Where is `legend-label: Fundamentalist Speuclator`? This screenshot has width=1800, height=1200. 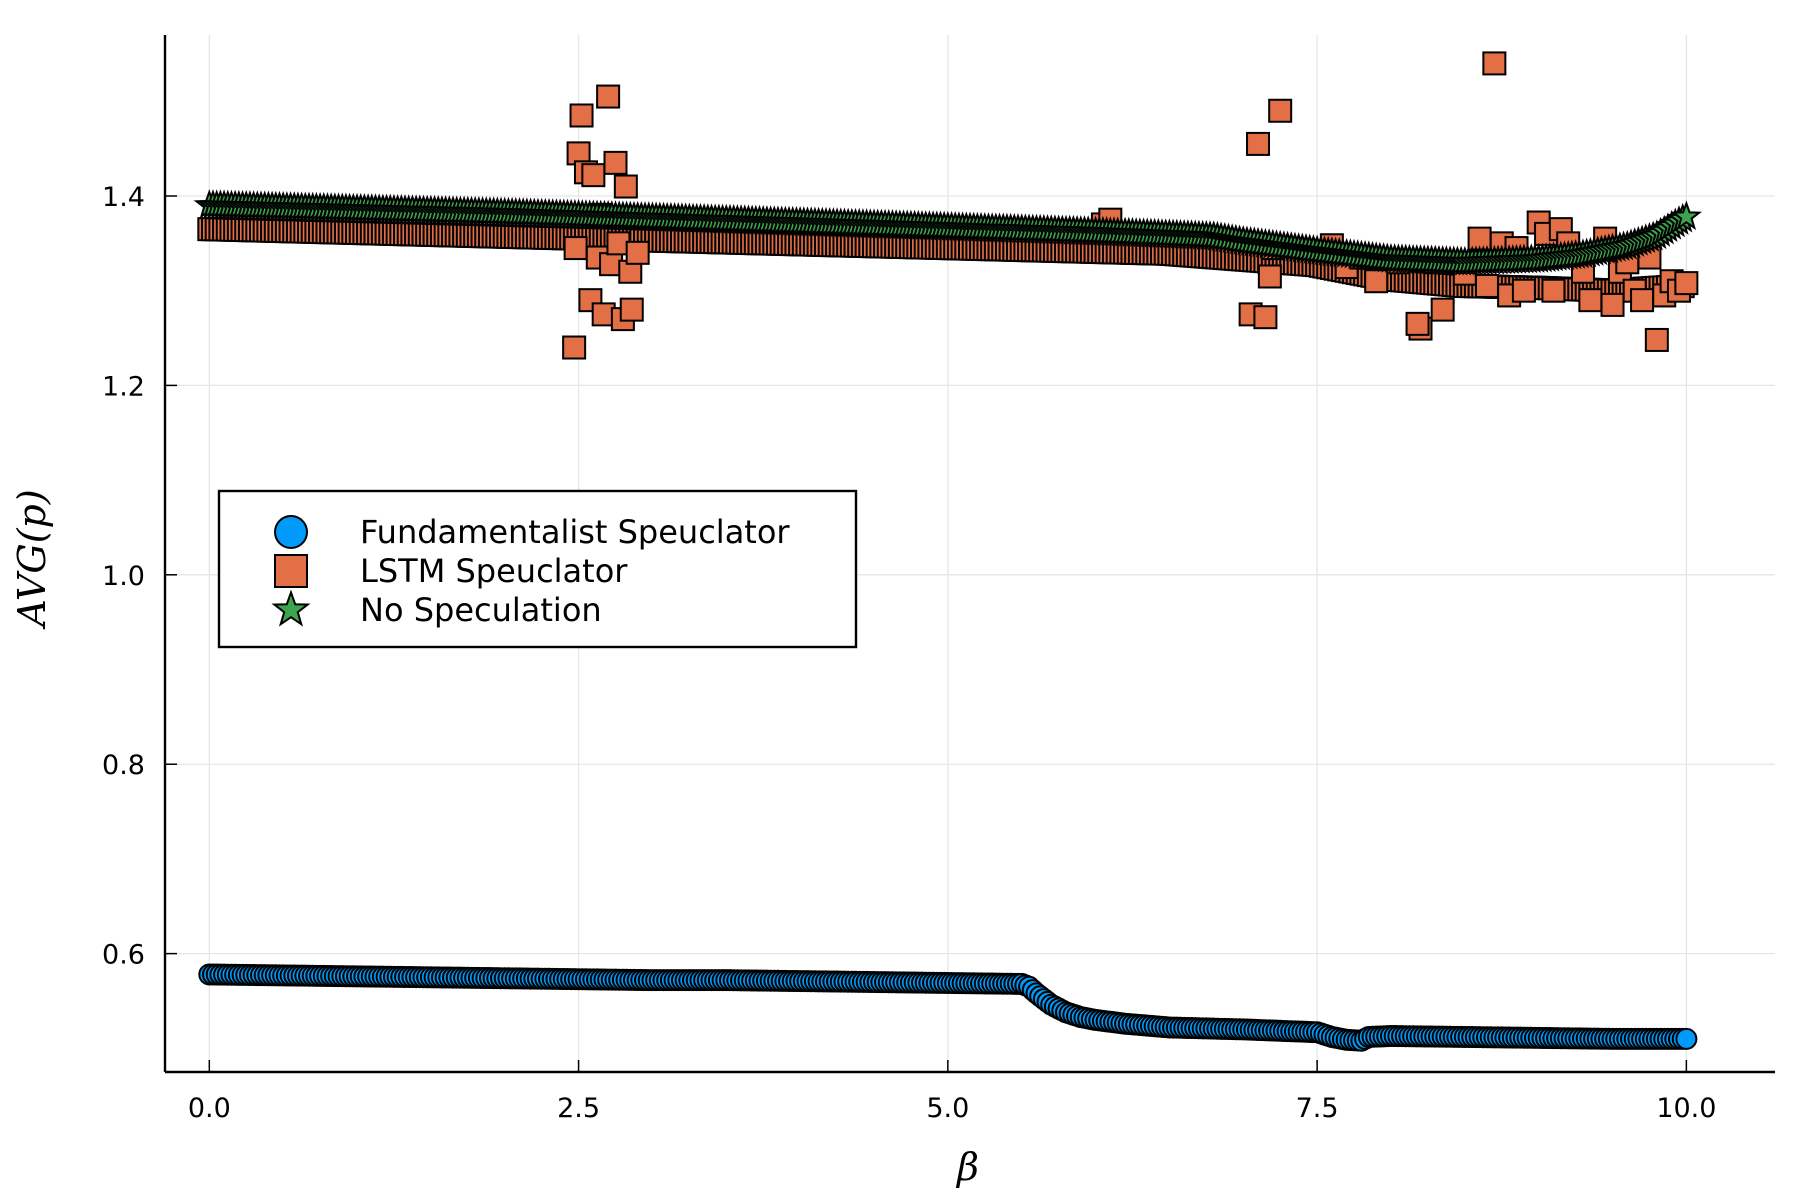
legend-label: Fundamentalist Speuclator is located at coordinates (575, 532).